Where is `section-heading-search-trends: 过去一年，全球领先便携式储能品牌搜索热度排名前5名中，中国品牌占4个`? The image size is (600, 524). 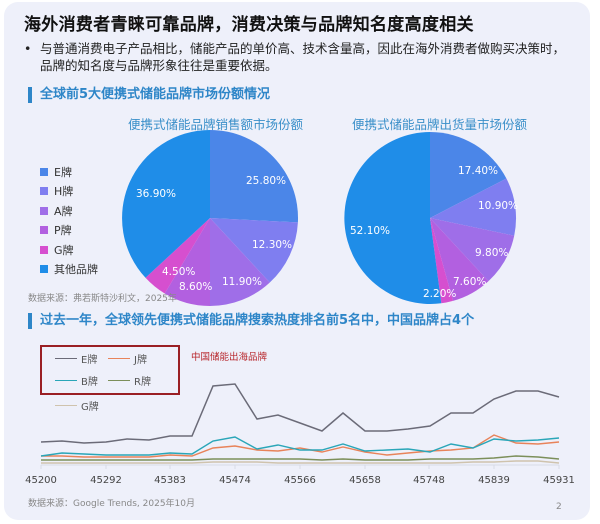
section-heading-search-trends: 过去一年，全球领先便携式储能品牌搜索热度排名前5名中，中国品牌占4个 is located at coordinates (251, 321).